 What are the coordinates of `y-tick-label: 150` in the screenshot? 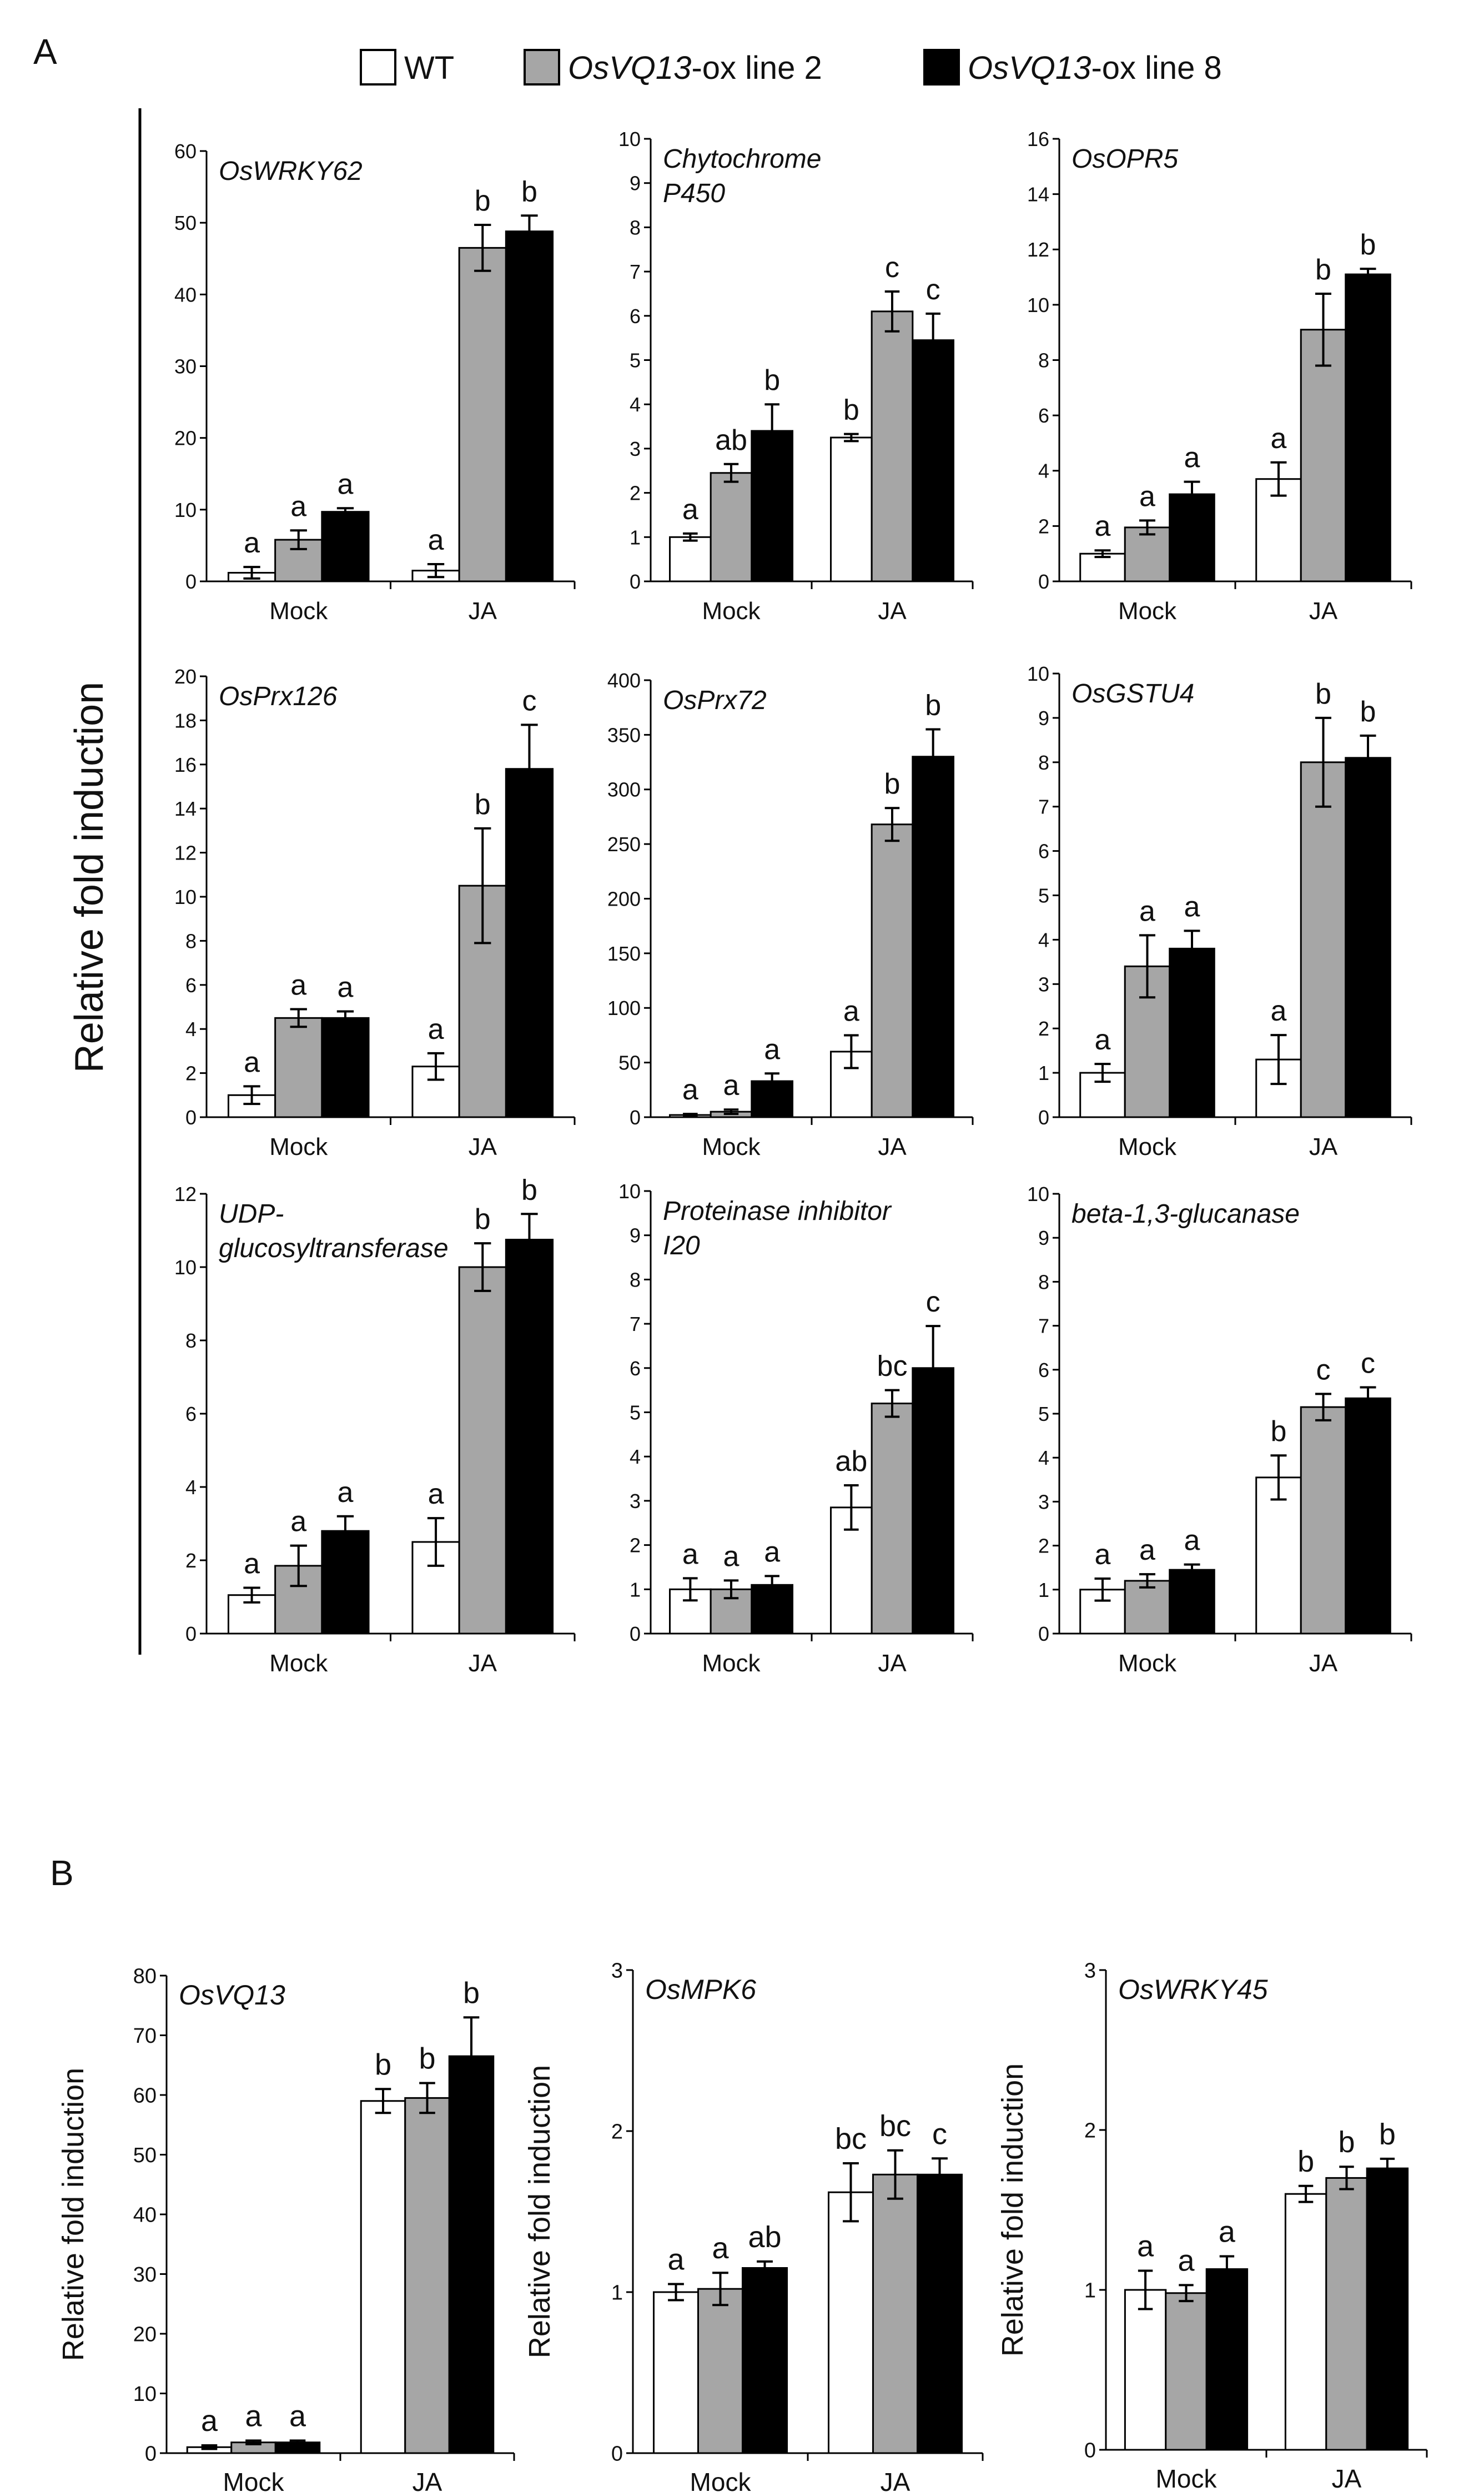 It's located at (624, 953).